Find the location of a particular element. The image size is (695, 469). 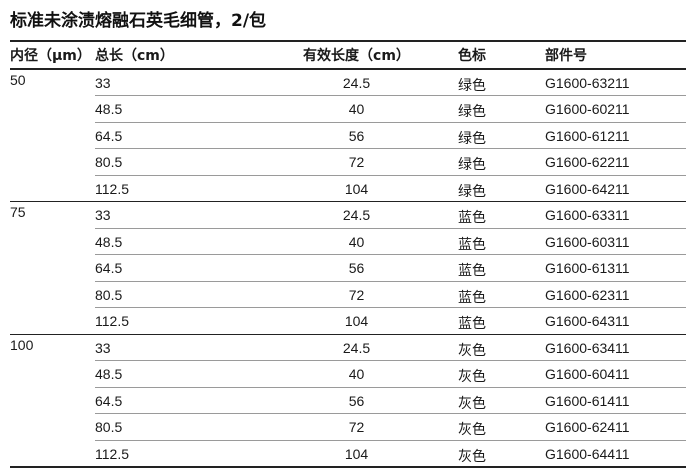

header-effective-length: 有效长度（cm） is located at coordinates (356, 55).